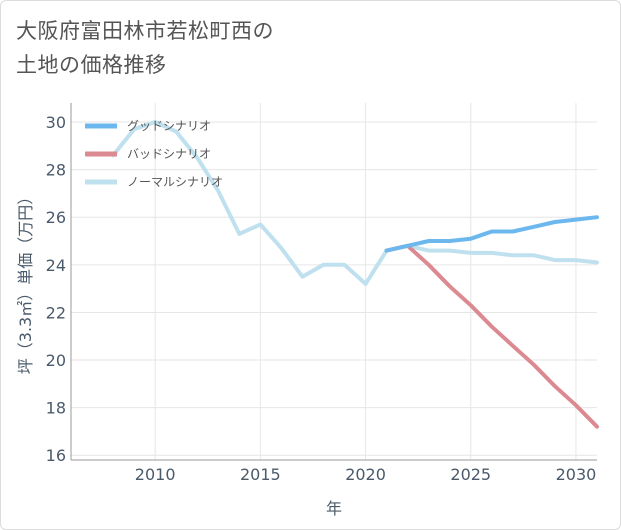 The image size is (621, 530). I want to click on y-tick-label: 22, so click(56, 312).